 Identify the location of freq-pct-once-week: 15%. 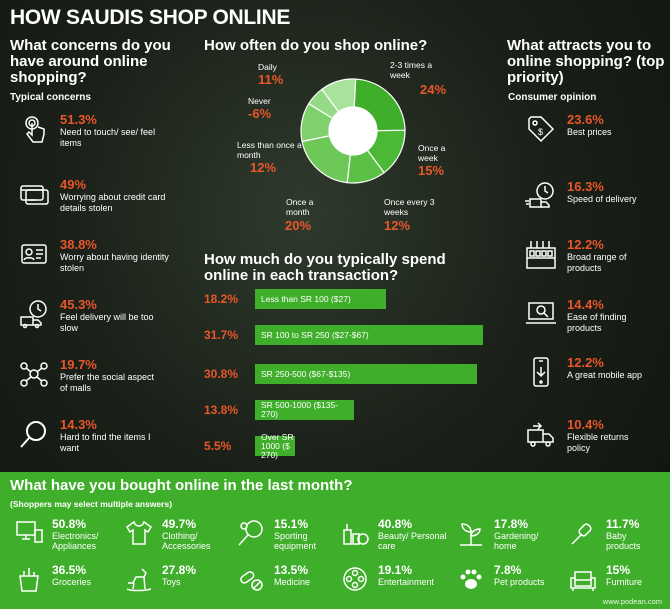
(431, 170).